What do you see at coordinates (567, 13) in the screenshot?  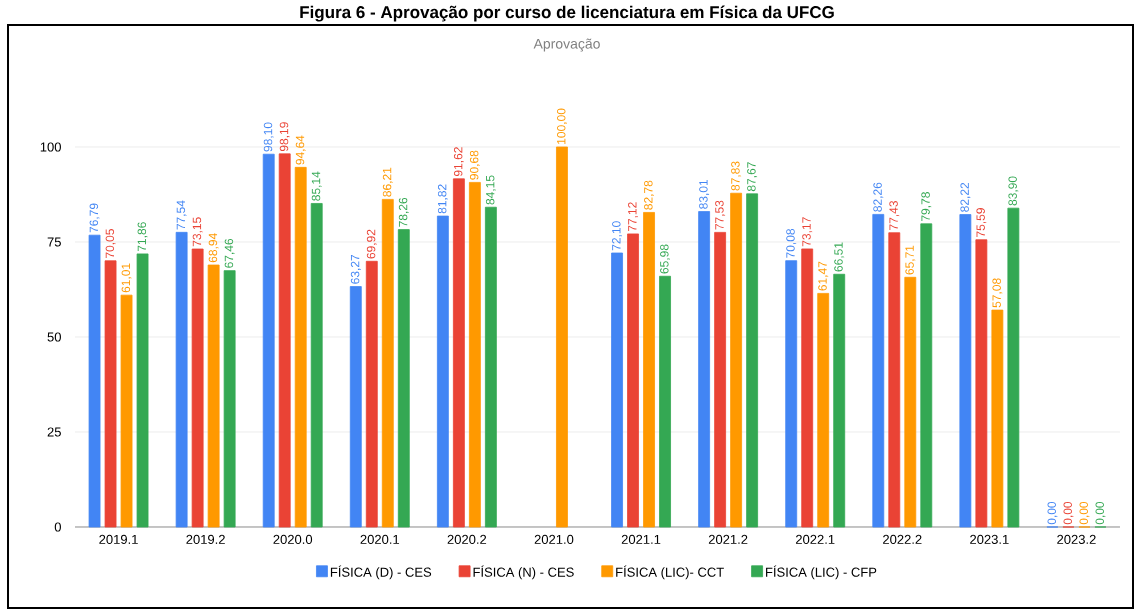 I see `chart-title: Figura 6 - Aprovação por curso de licenciatura em Física da UFCG` at bounding box center [567, 13].